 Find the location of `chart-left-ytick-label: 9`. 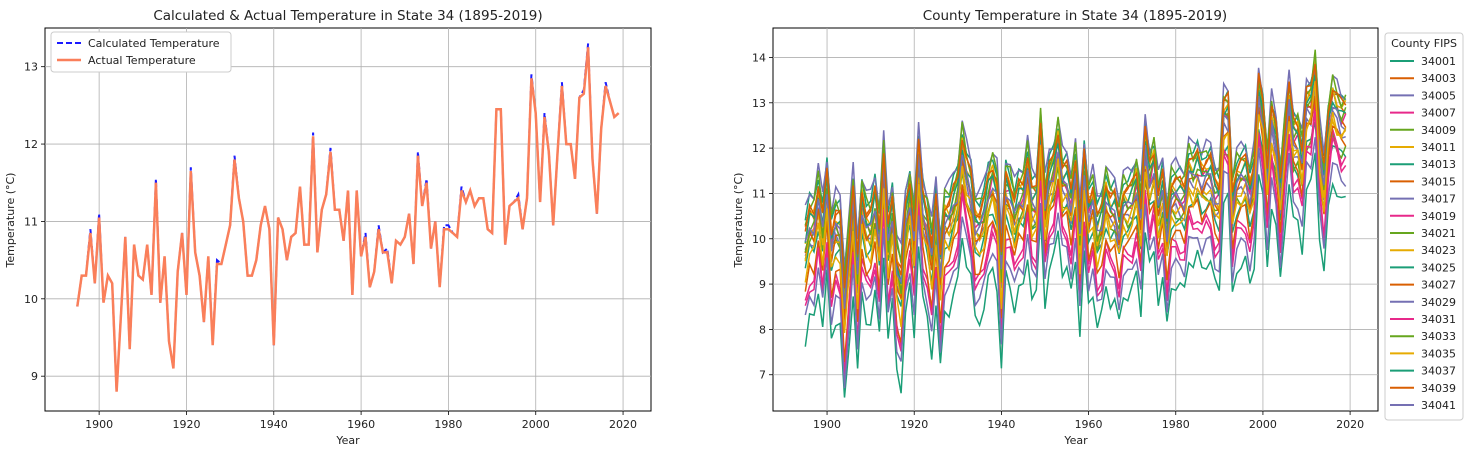

chart-left-ytick-label: 9 is located at coordinates (34, 376).